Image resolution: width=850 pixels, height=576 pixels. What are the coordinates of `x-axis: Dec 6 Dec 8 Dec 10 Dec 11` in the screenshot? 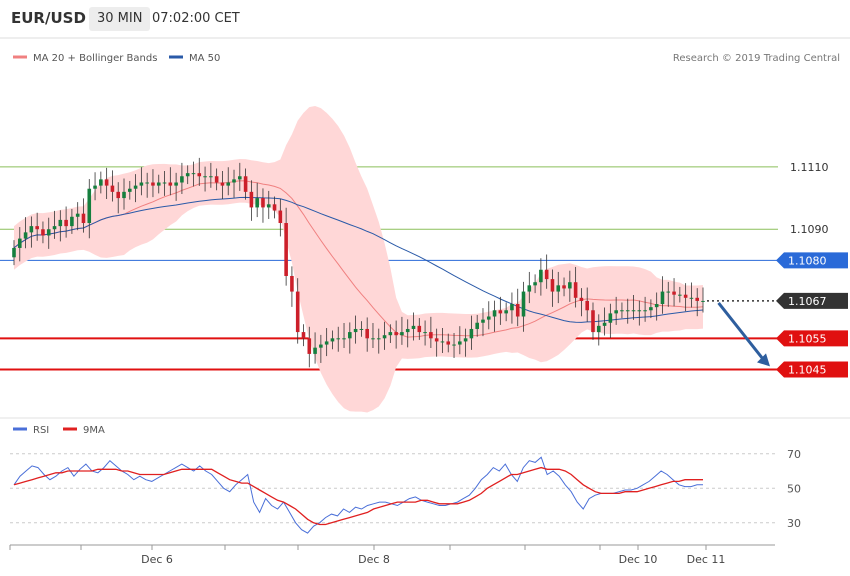 It's located at (367, 555).